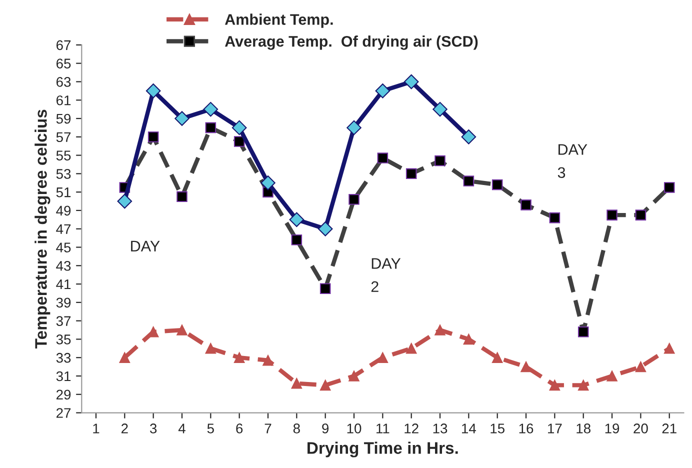 This screenshot has width=692, height=468. Describe the element at coordinates (145, 246) in the screenshot. I see `annotation: DAY` at that location.